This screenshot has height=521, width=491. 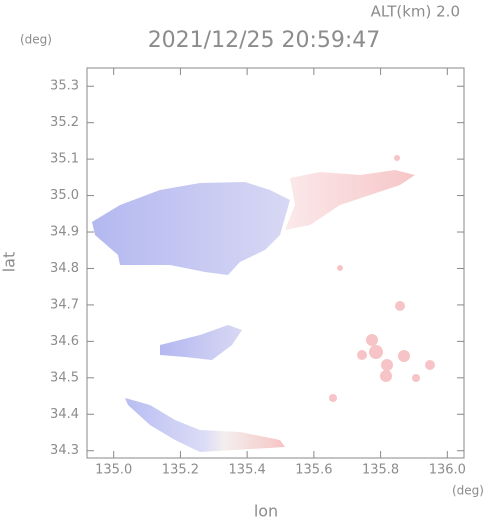 I want to click on x-tick-label: 136.0, so click(x=447, y=470).